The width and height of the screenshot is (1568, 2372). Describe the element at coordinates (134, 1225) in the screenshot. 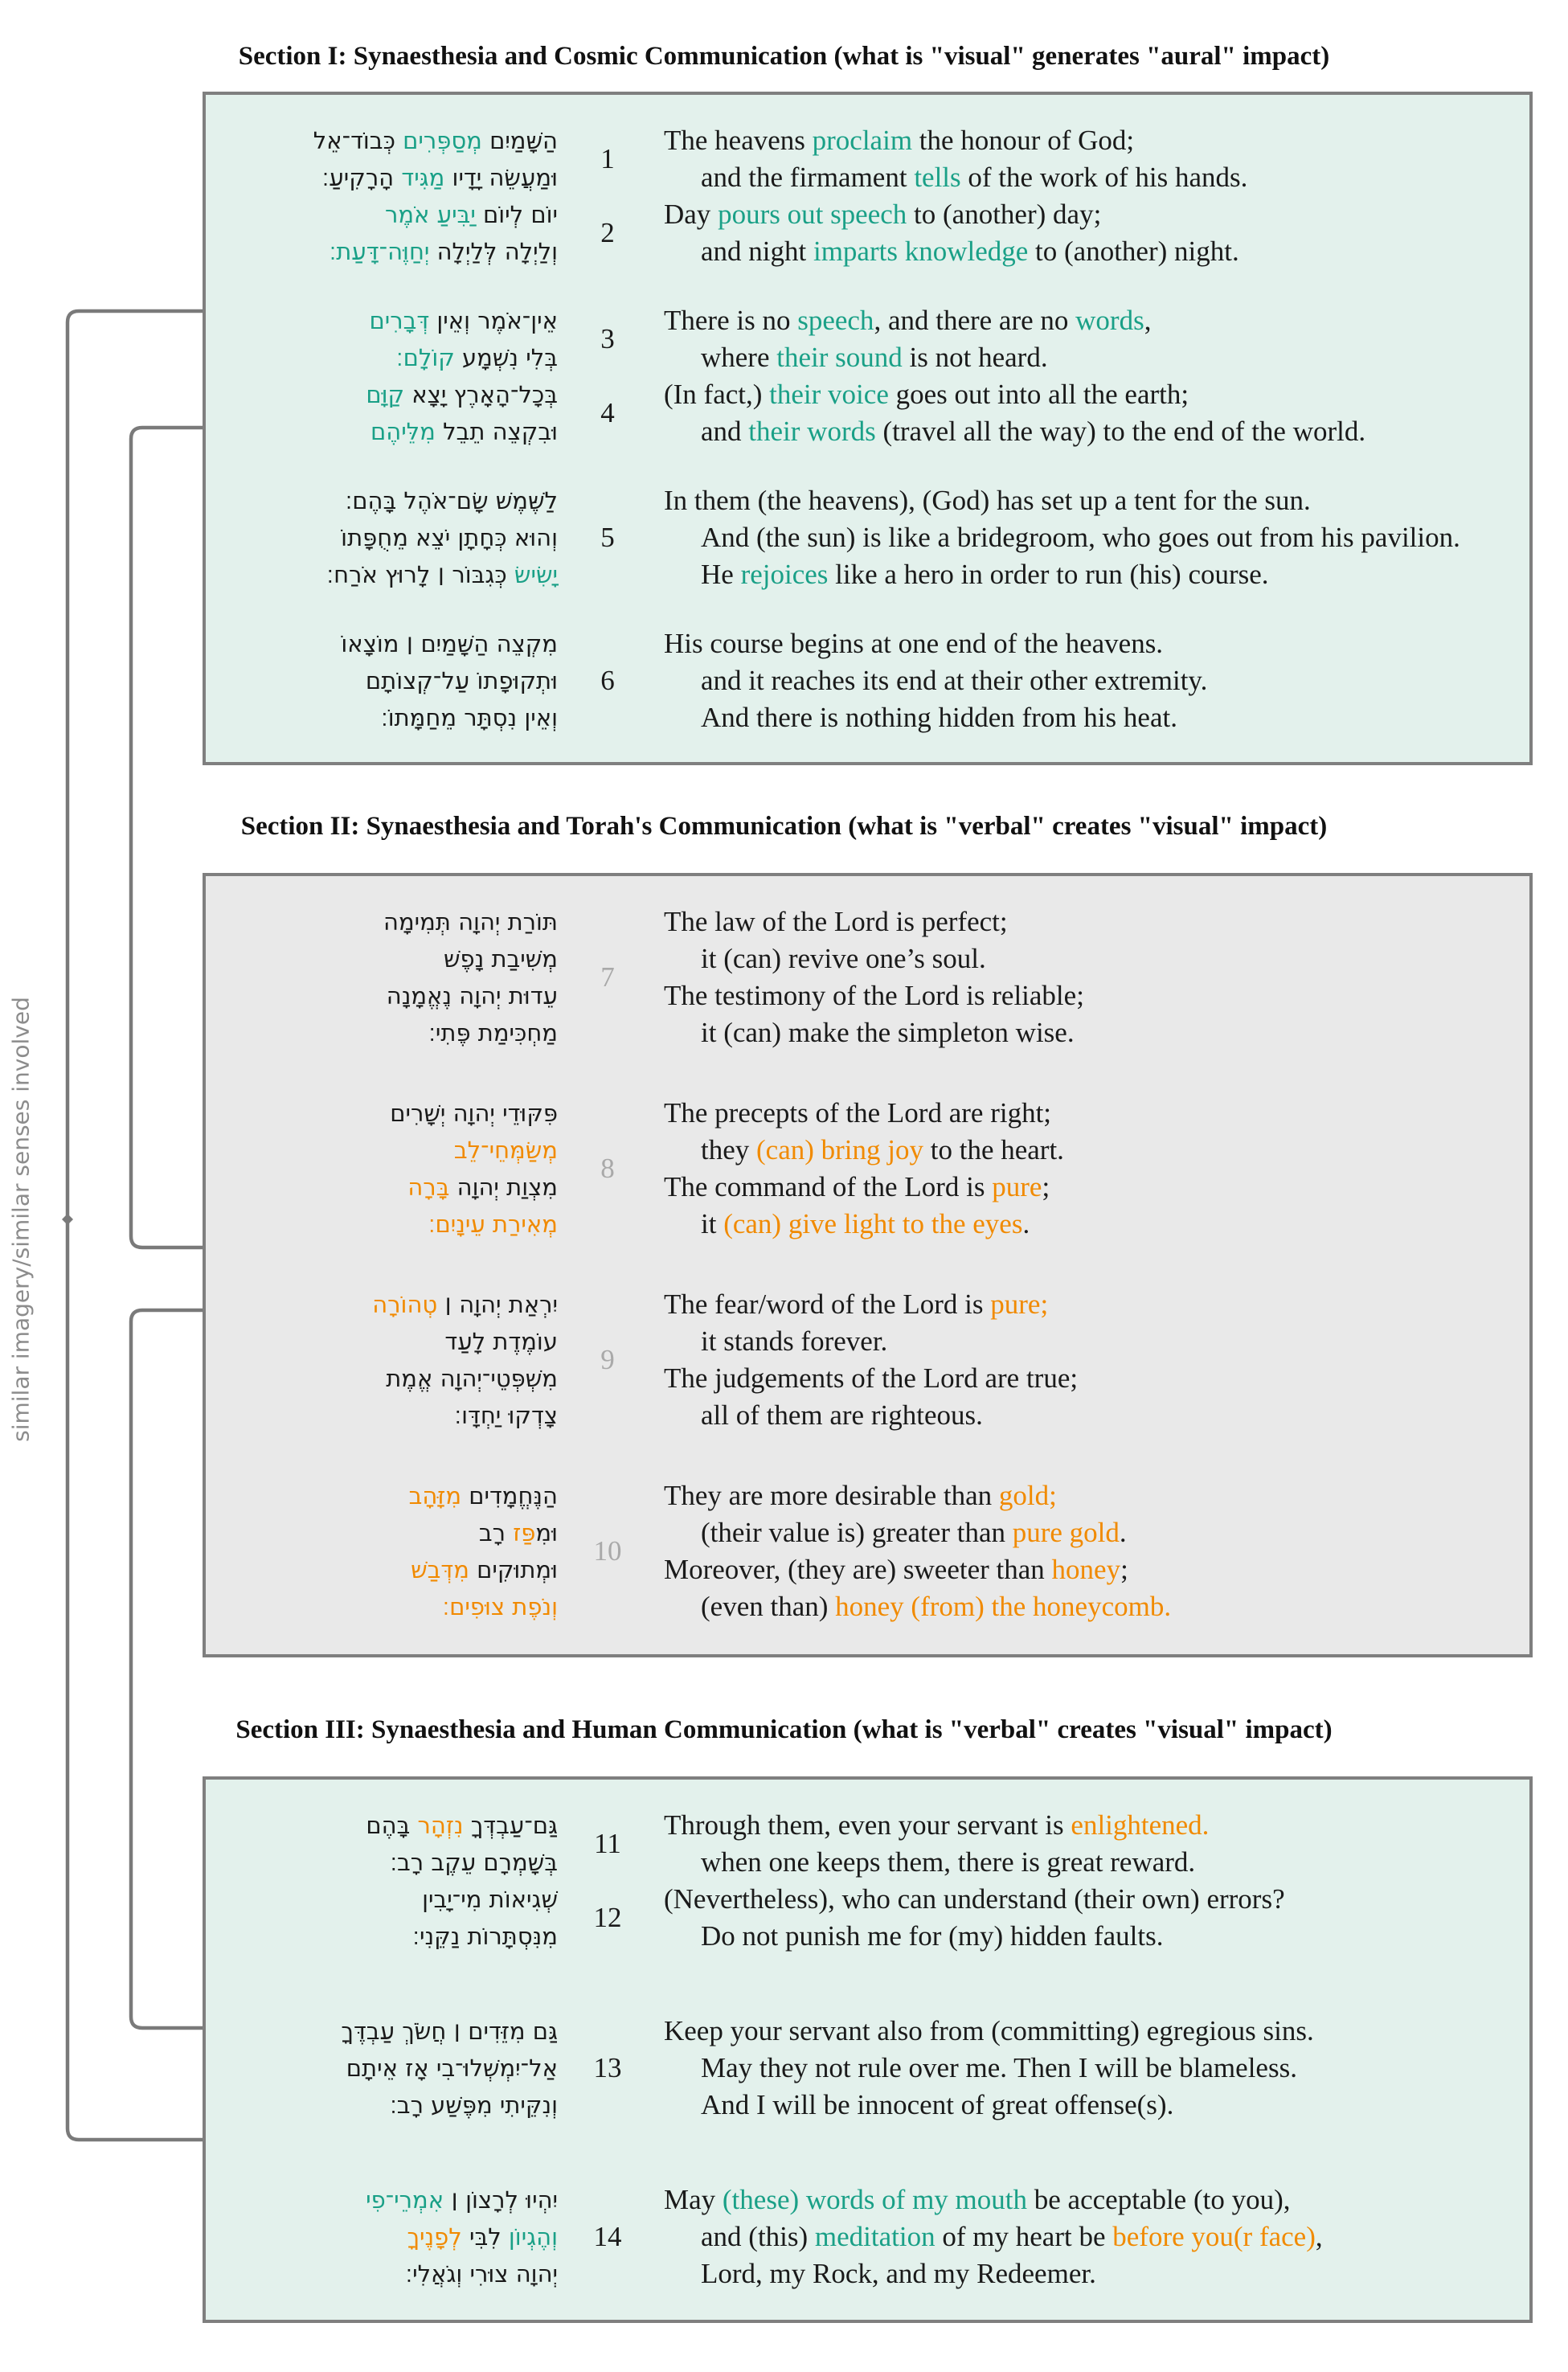

I see `outer-bracket-line` at that location.